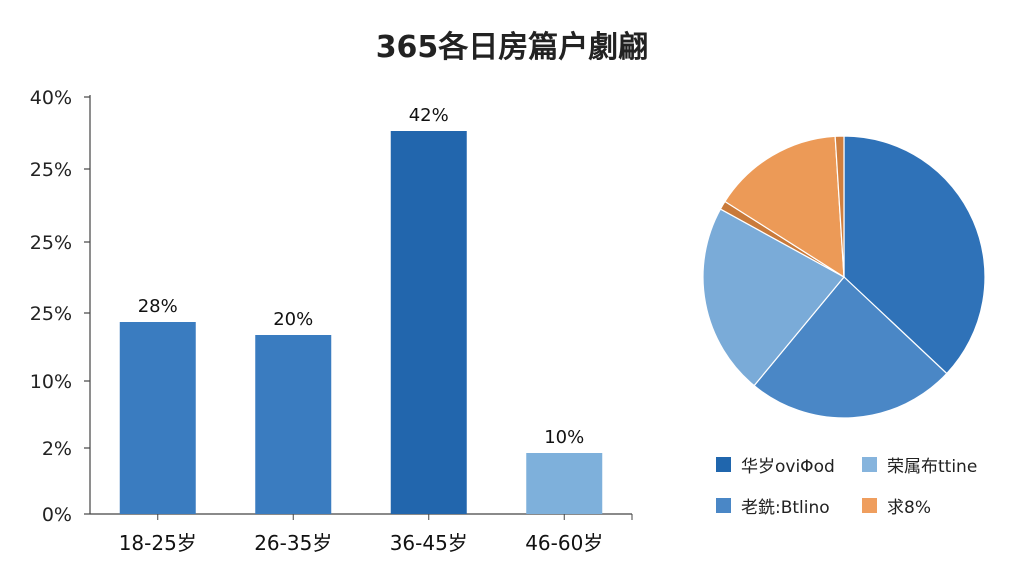 Image resolution: width=1024 pixels, height=576 pixels. Describe the element at coordinates (158, 306) in the screenshot. I see `data-label: 28%` at that location.